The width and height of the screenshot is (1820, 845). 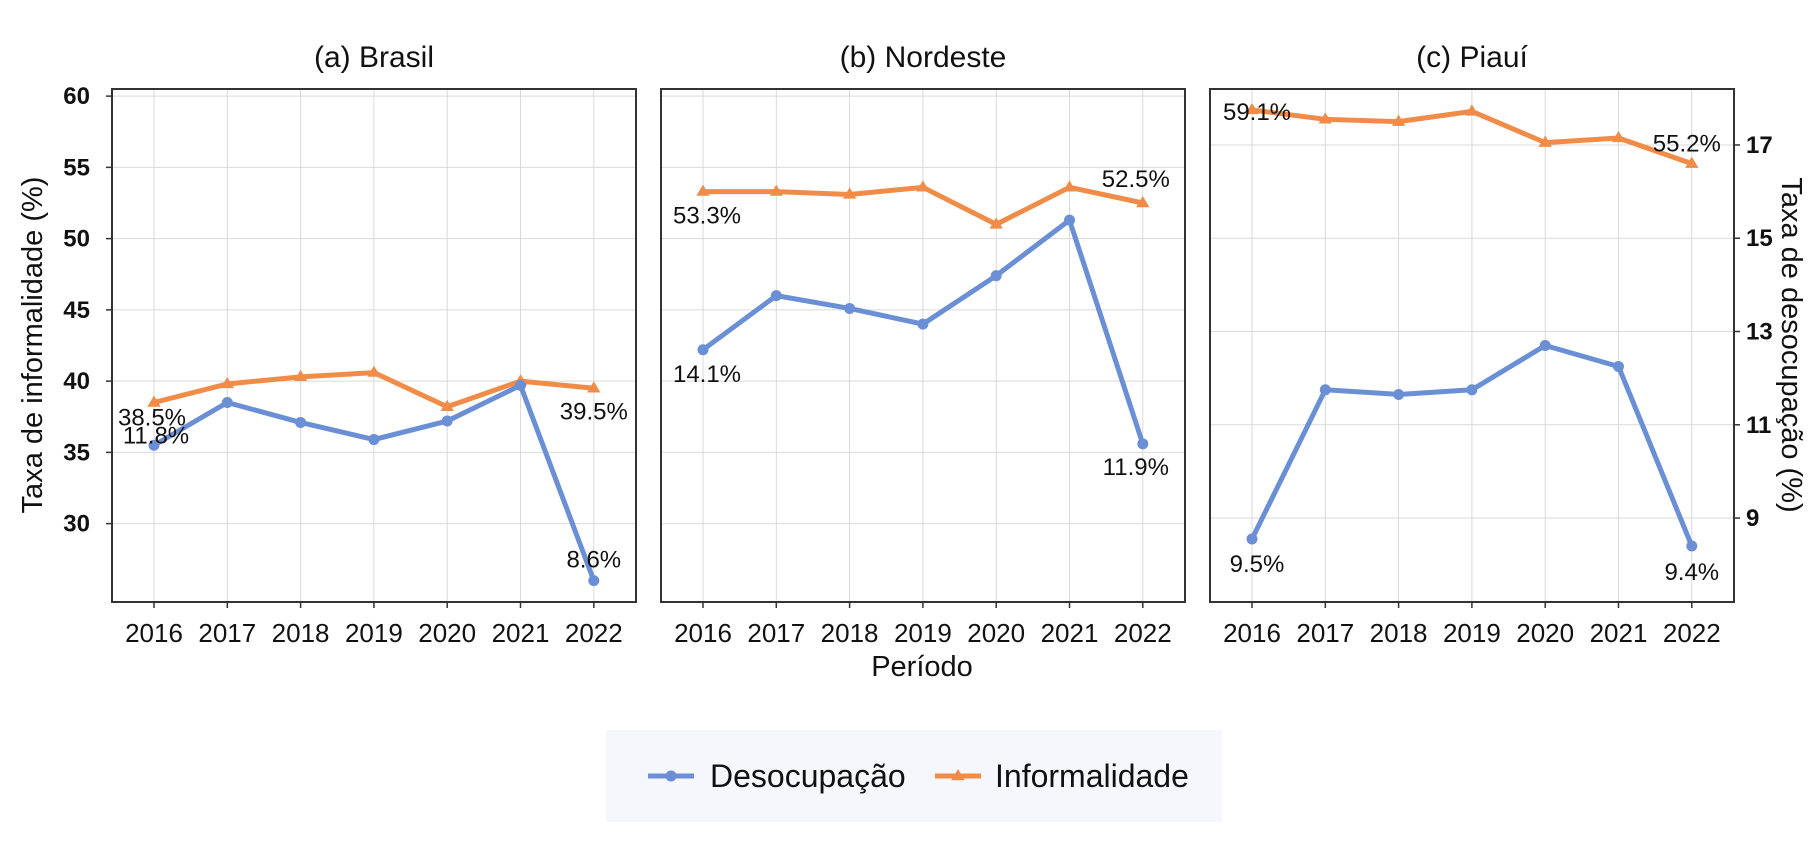 I want to click on y-axis-title-left: Taxa de informalidade (%), so click(x=33, y=345).